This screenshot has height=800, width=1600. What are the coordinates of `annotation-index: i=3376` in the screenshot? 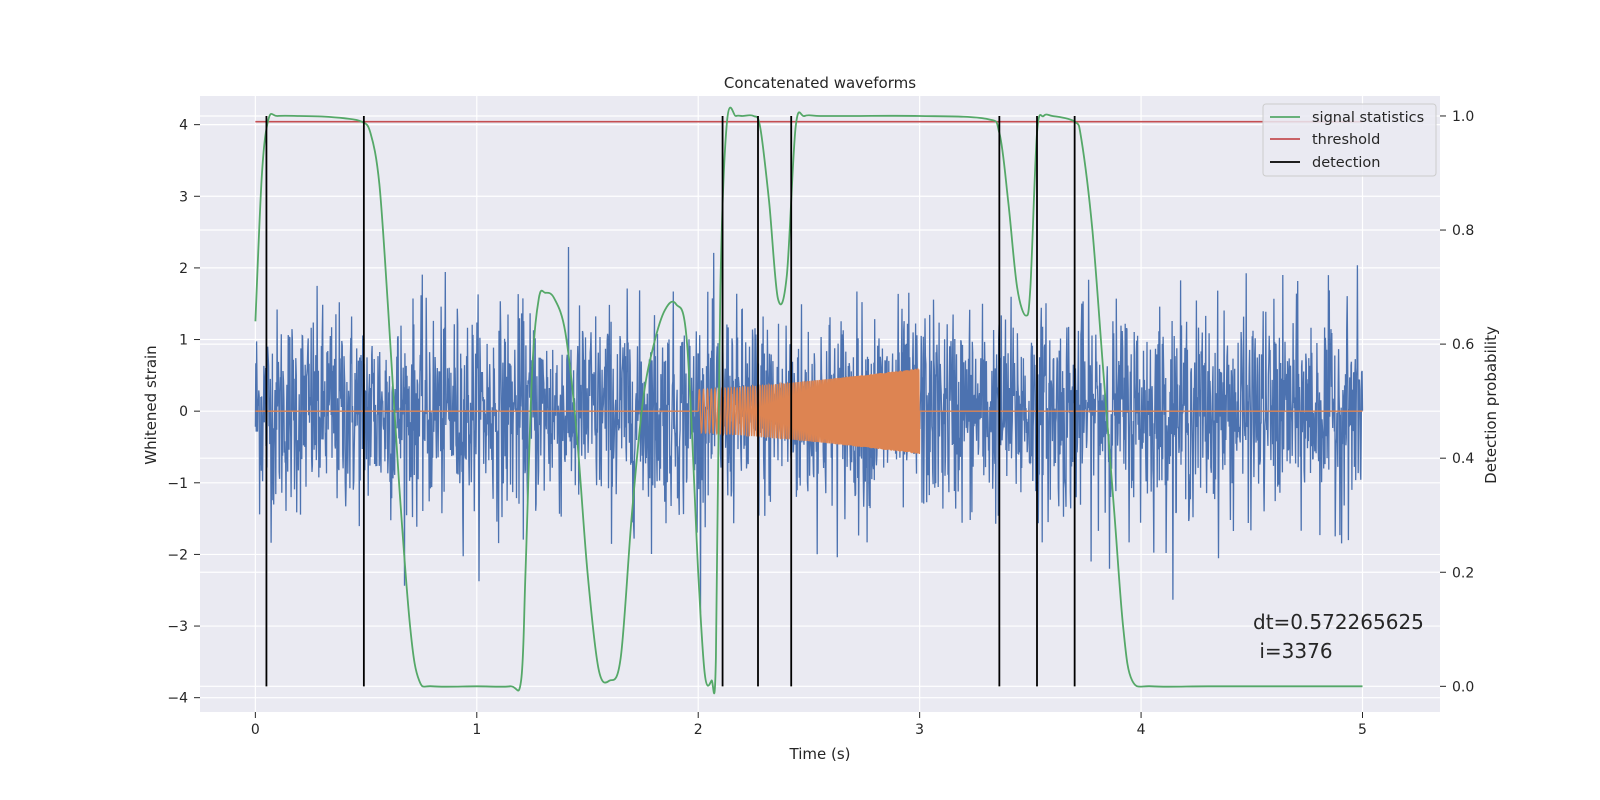 It's located at (1293, 651).